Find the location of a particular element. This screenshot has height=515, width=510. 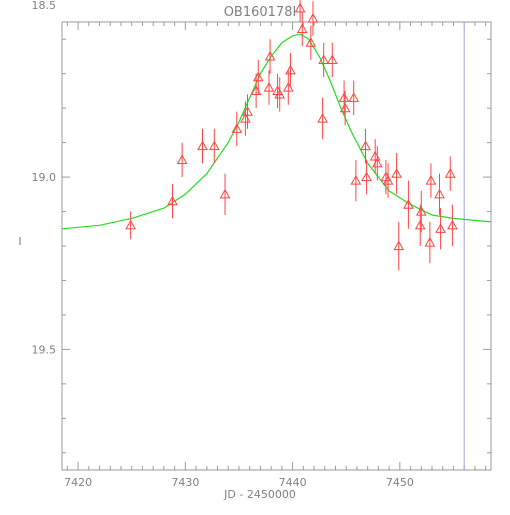

x-tick-label: 7450 is located at coordinates (400, 482).